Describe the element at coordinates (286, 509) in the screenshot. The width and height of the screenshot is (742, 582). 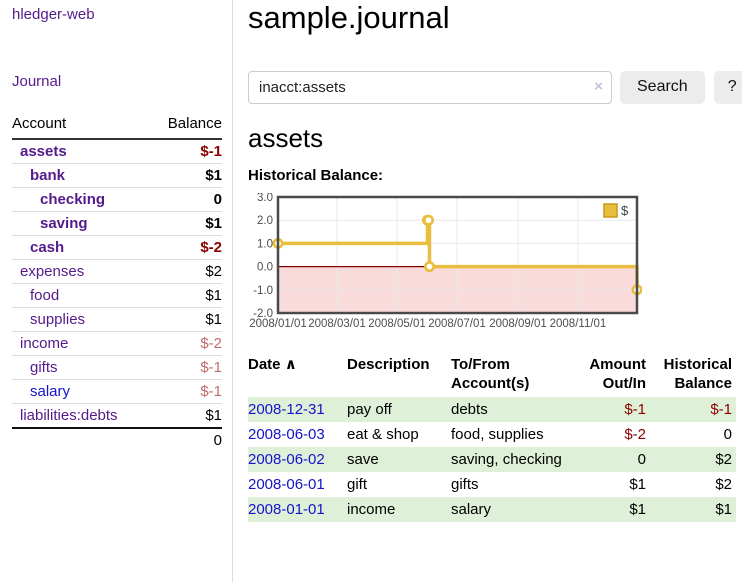
I see `transaction-date-link: 2008-01-01` at that location.